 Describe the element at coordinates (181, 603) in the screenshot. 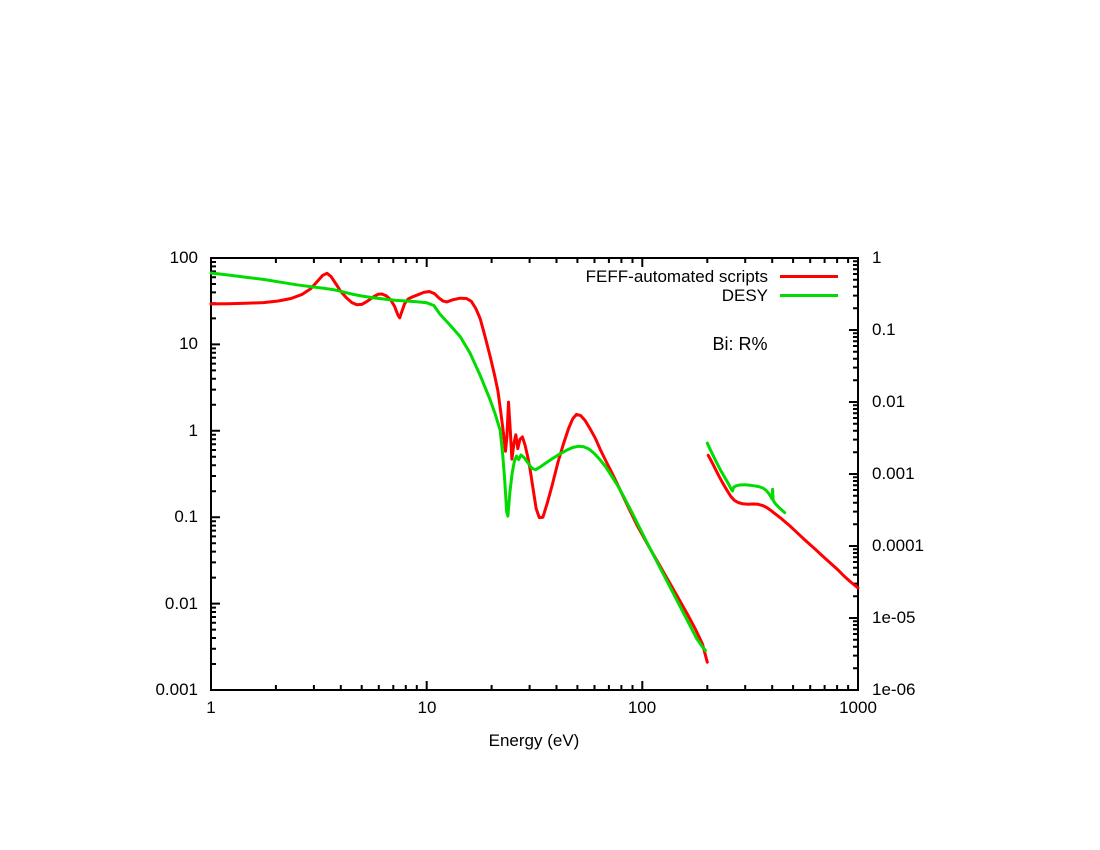

I see `y-left-tick-label: 0.01` at that location.